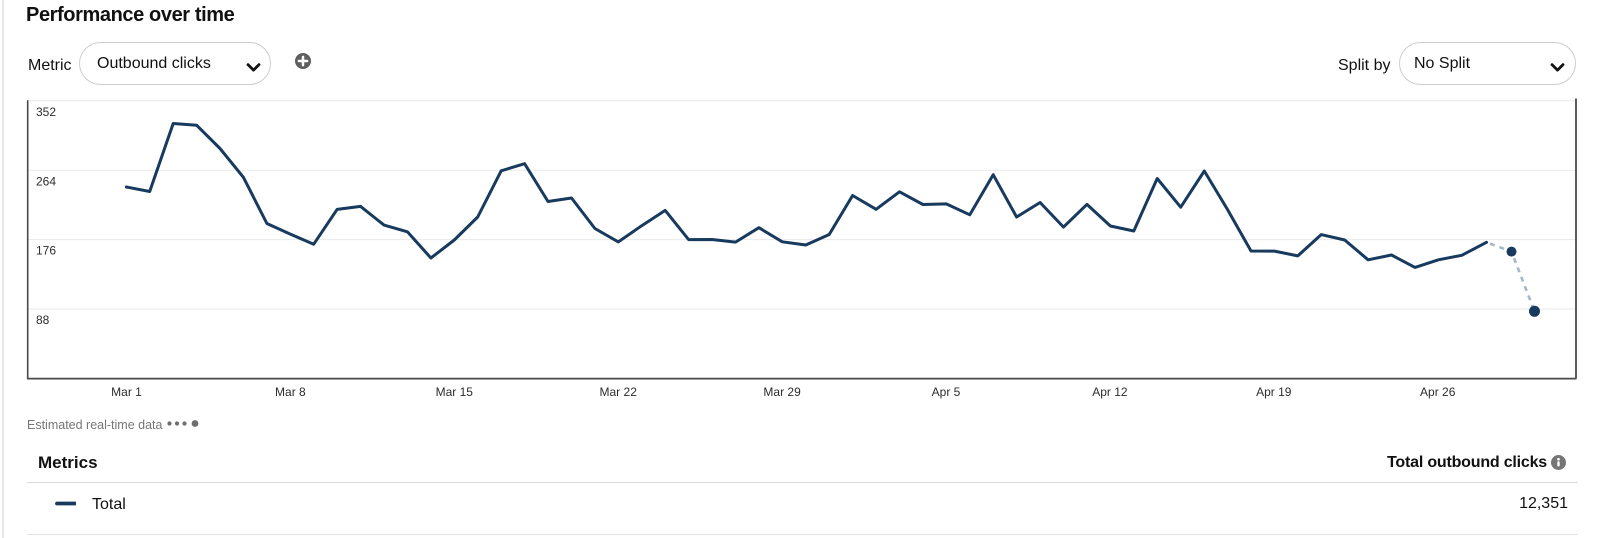 Image resolution: width=1600 pixels, height=538 pixels. Describe the element at coordinates (455, 392) in the screenshot. I see `svg-text: Mar 15` at that location.